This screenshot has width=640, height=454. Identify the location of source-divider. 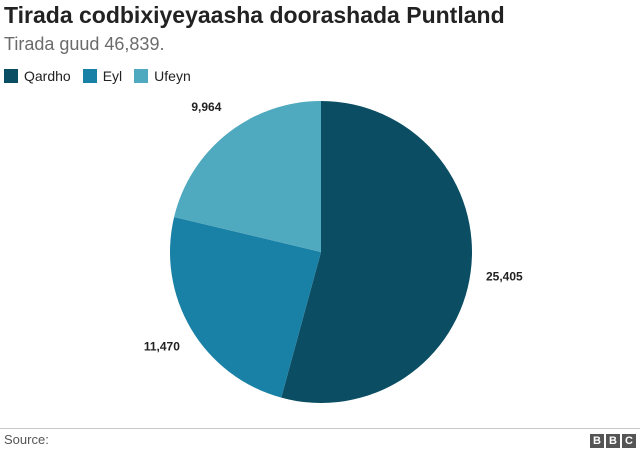
(320, 428).